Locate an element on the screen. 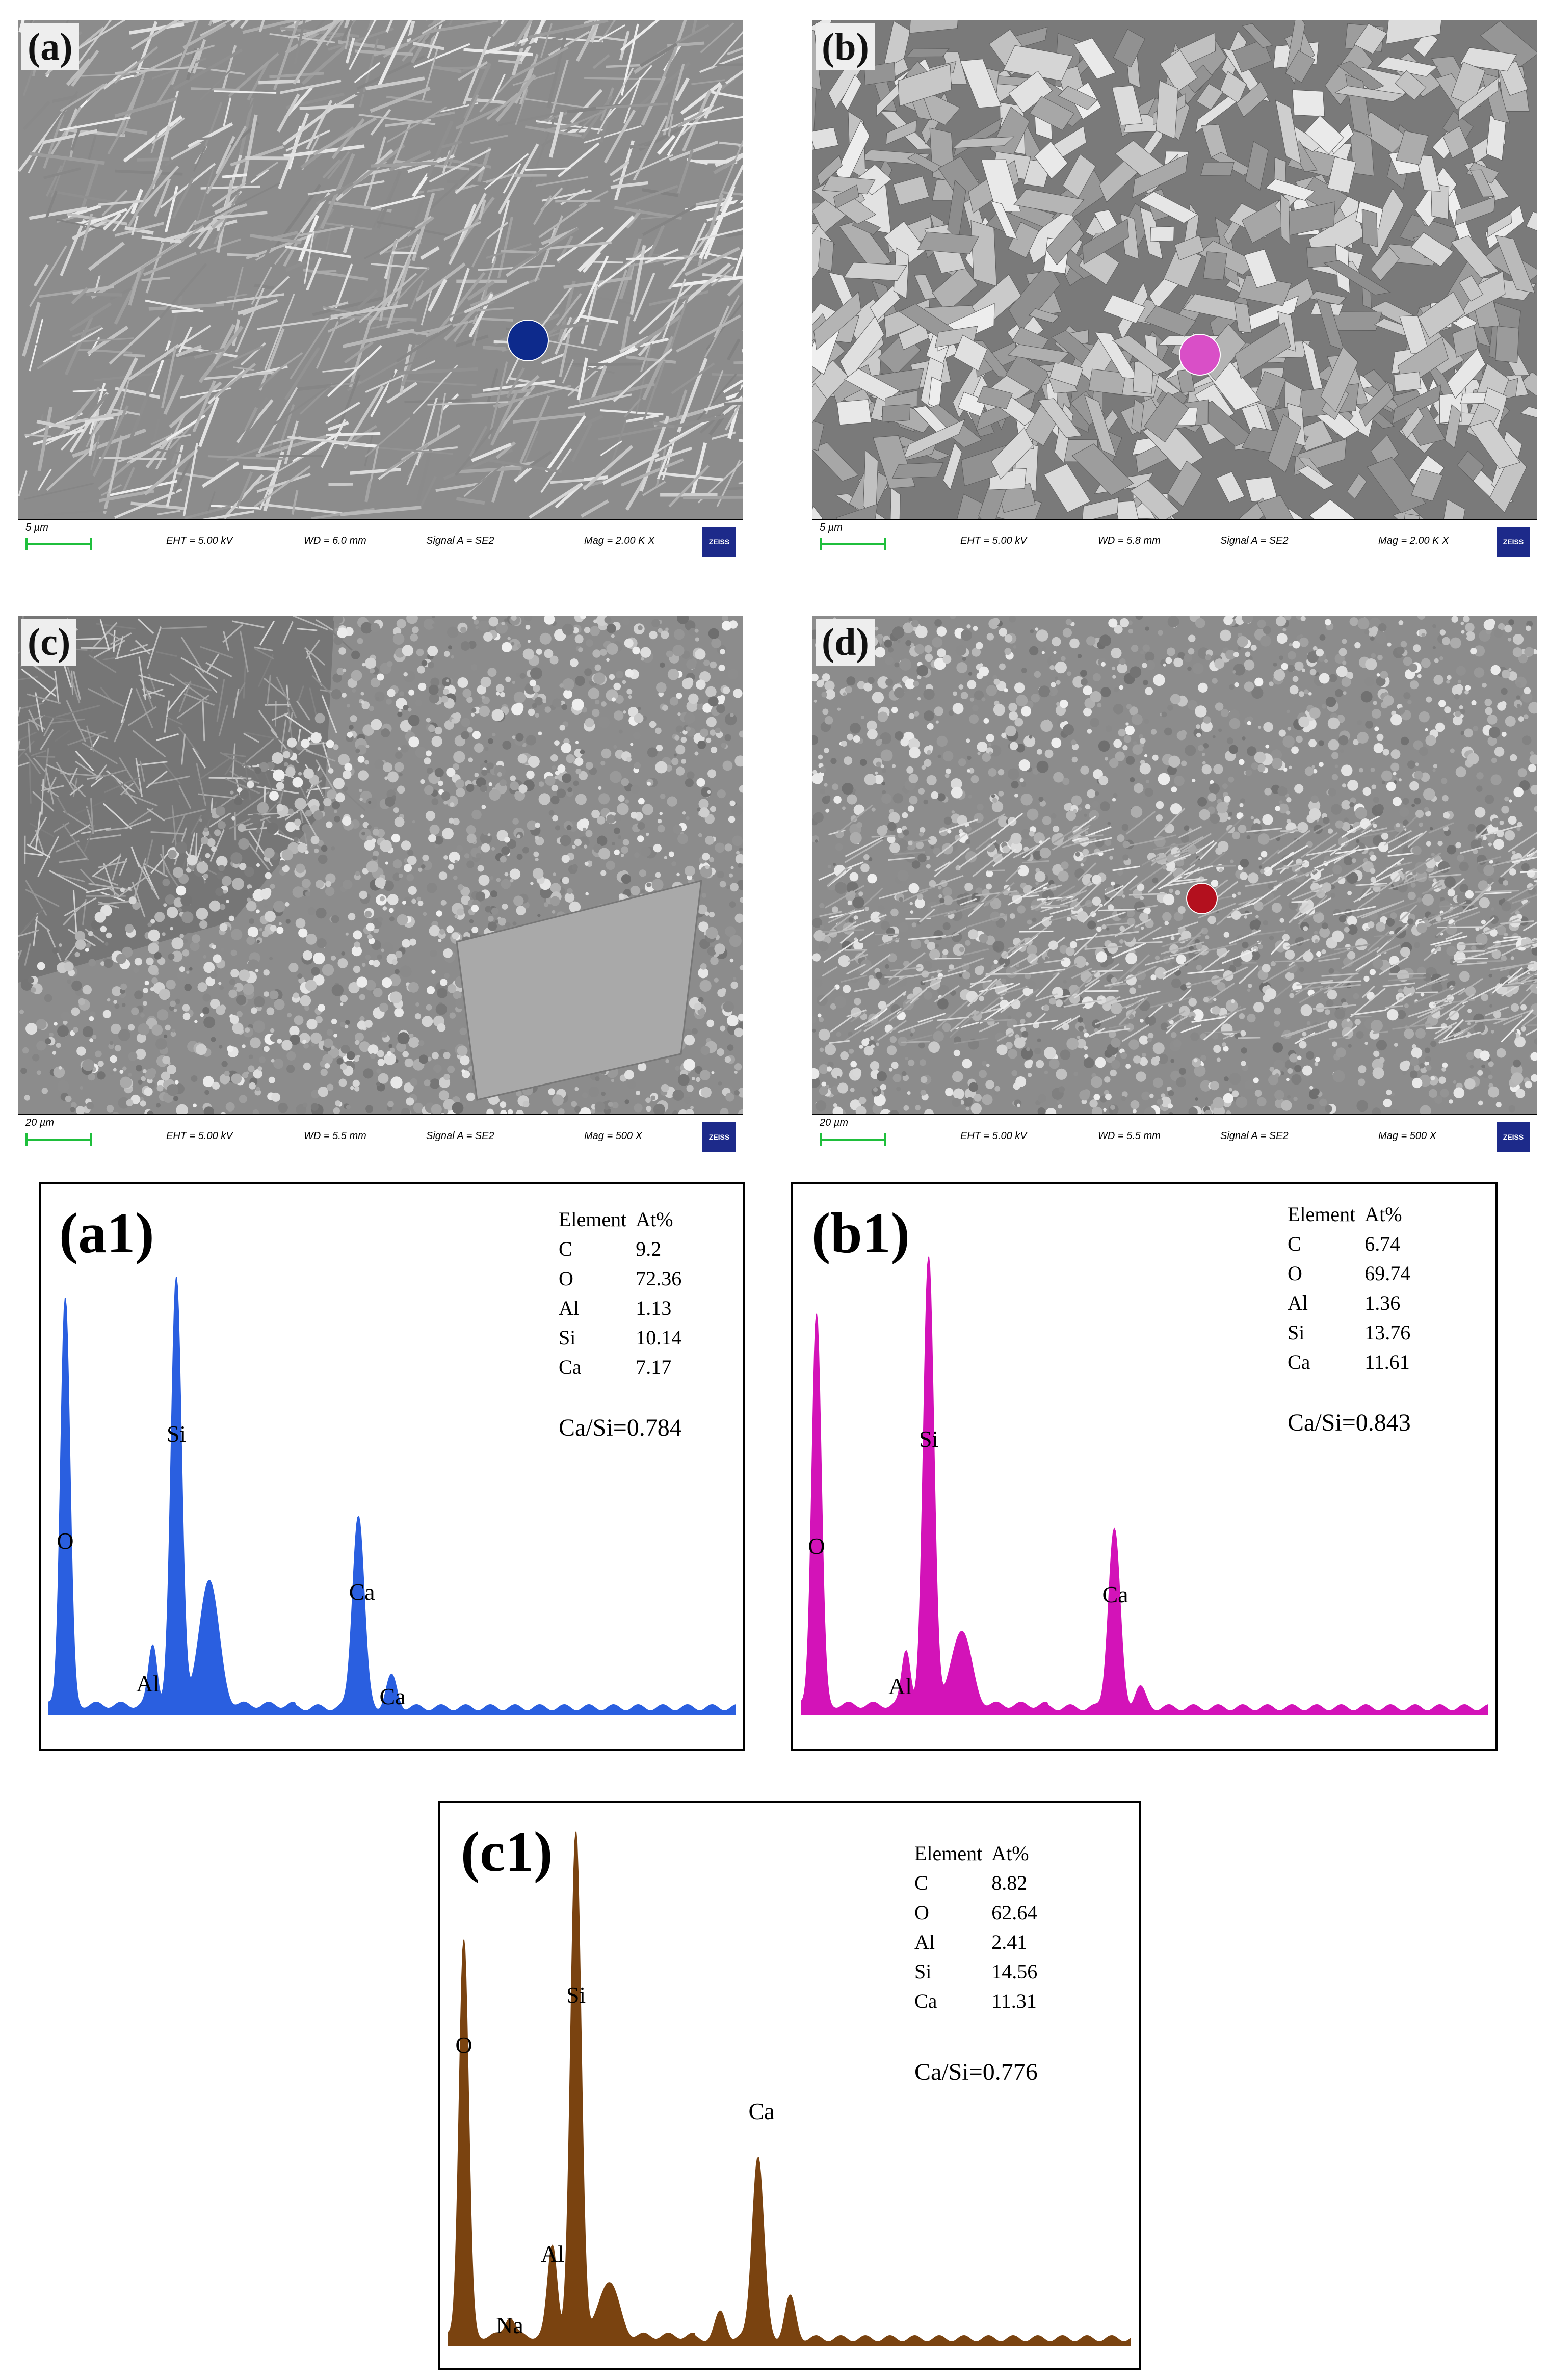 The height and width of the screenshot is (2380, 1549). wd-text: WD = 6.0 mm is located at coordinates (335, 540).